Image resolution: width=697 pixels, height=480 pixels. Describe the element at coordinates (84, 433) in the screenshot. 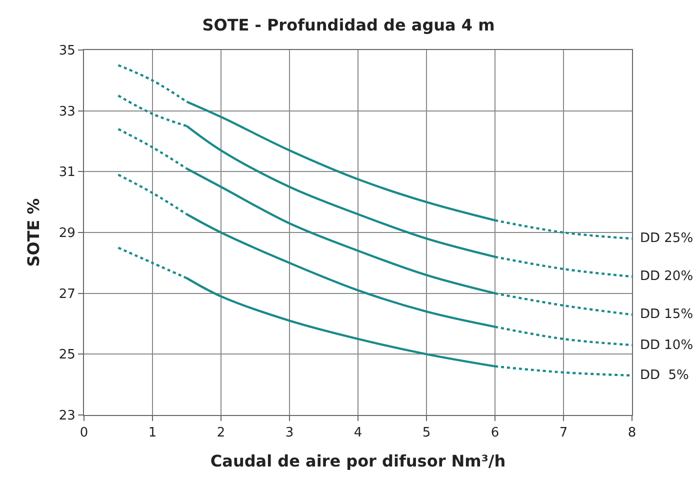

I see `x-tick-label: 0` at that location.